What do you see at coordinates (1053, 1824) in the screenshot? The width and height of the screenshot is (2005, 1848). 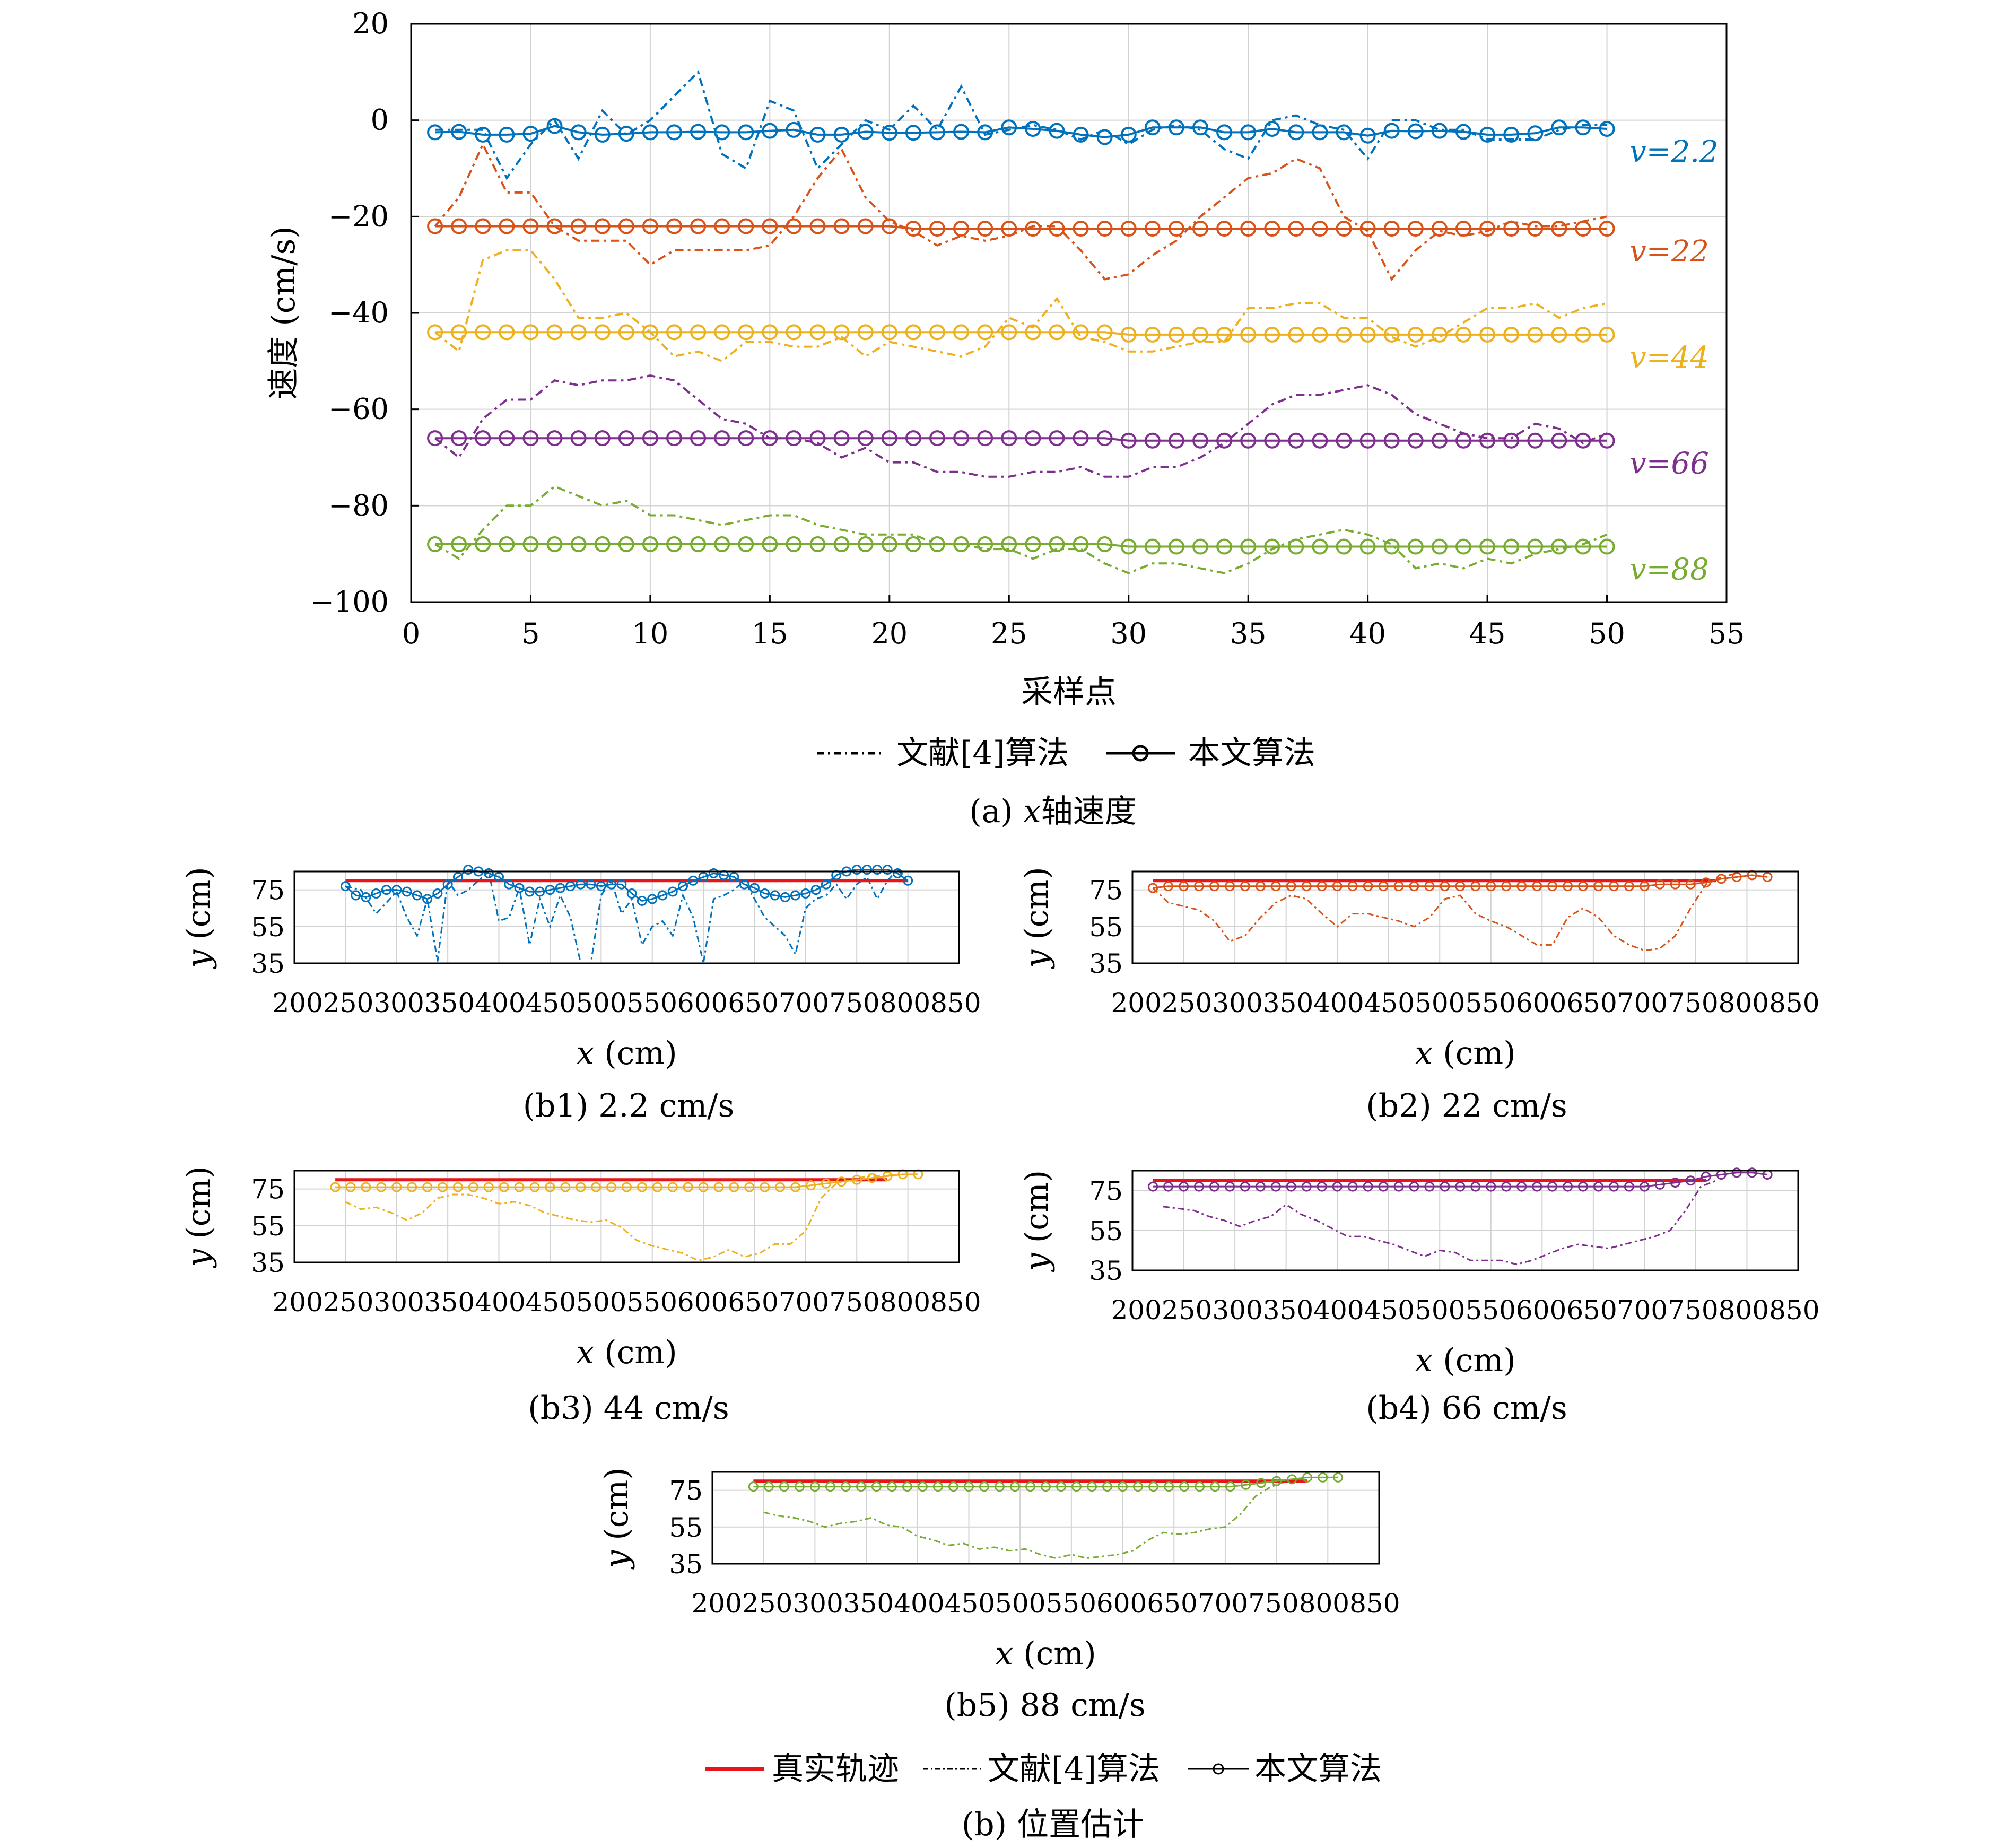 I see `caption-b: (b) 位置估计` at bounding box center [1053, 1824].